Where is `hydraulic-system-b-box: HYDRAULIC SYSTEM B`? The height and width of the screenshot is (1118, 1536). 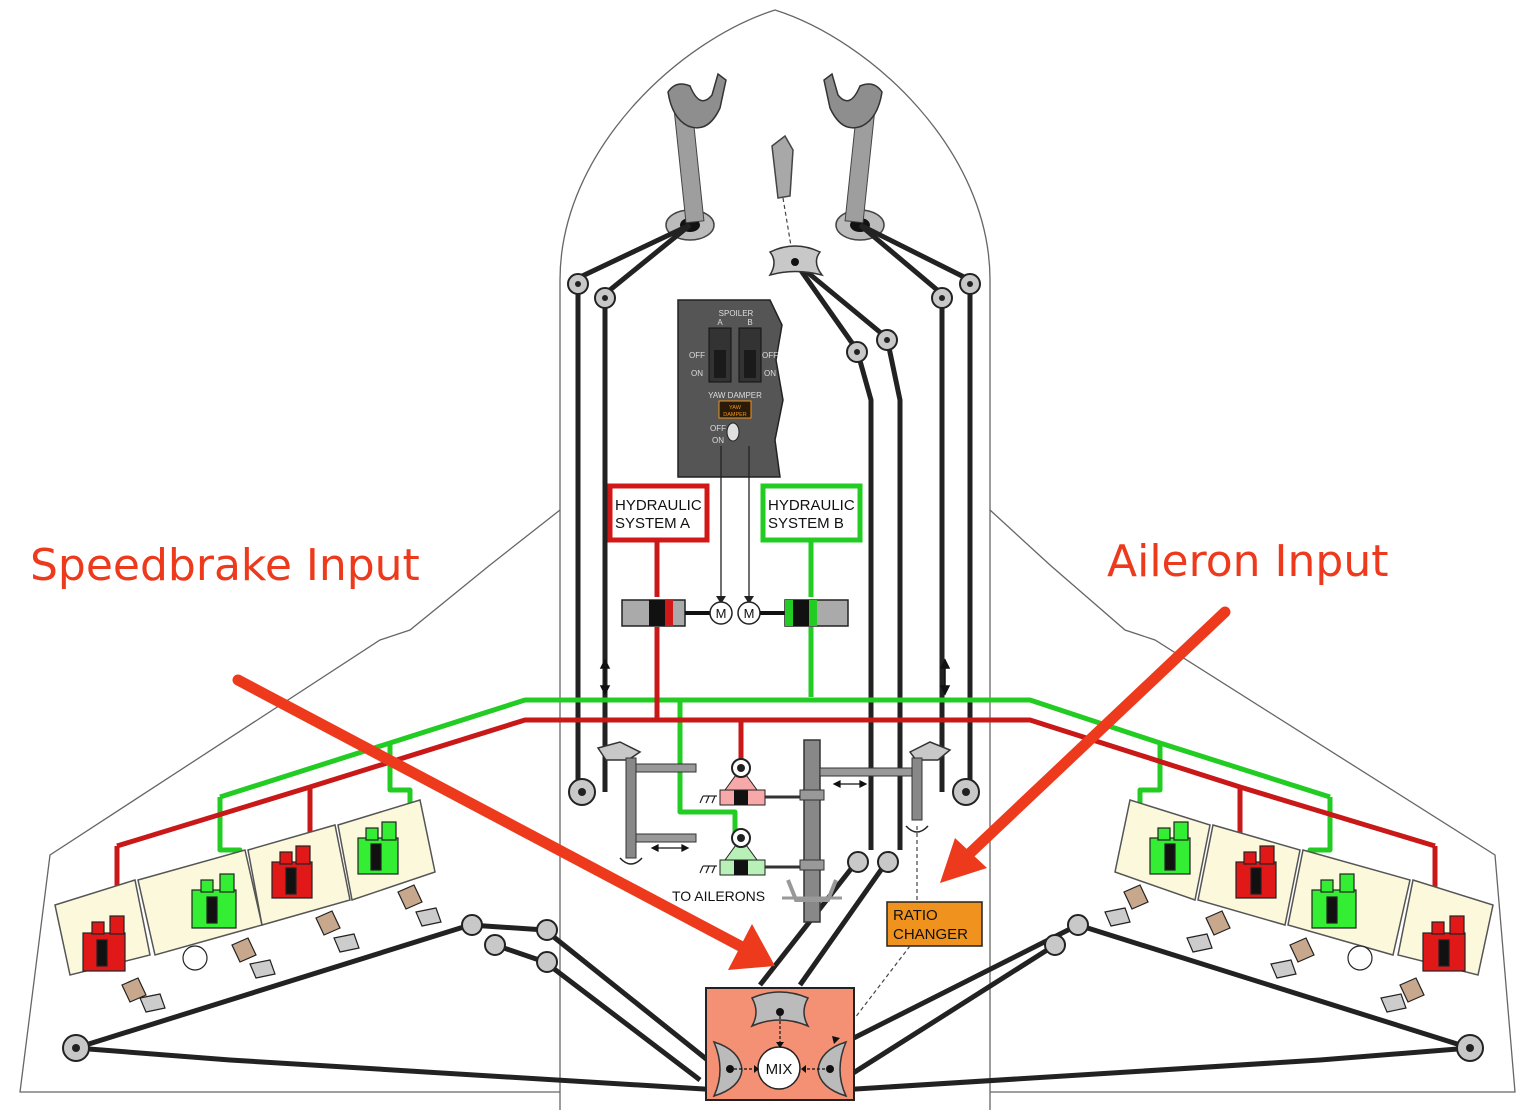
hydraulic-system-b-box: HYDRAULIC SYSTEM B is located at coordinates (811, 513).